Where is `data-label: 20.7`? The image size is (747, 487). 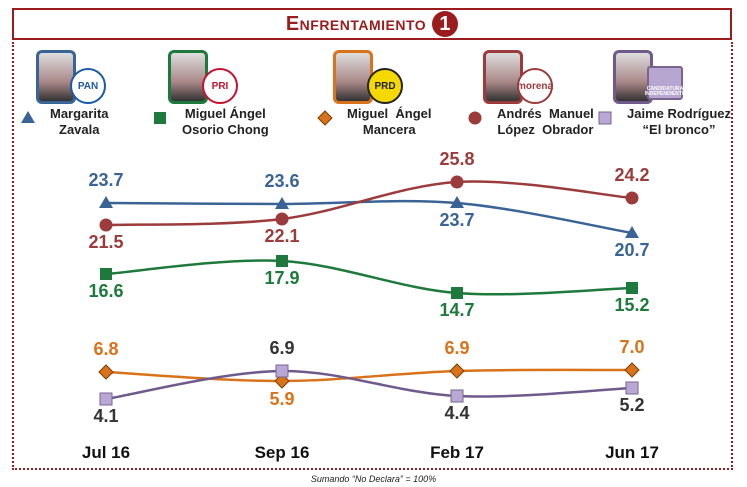
data-label: 20.7 is located at coordinates (631, 250).